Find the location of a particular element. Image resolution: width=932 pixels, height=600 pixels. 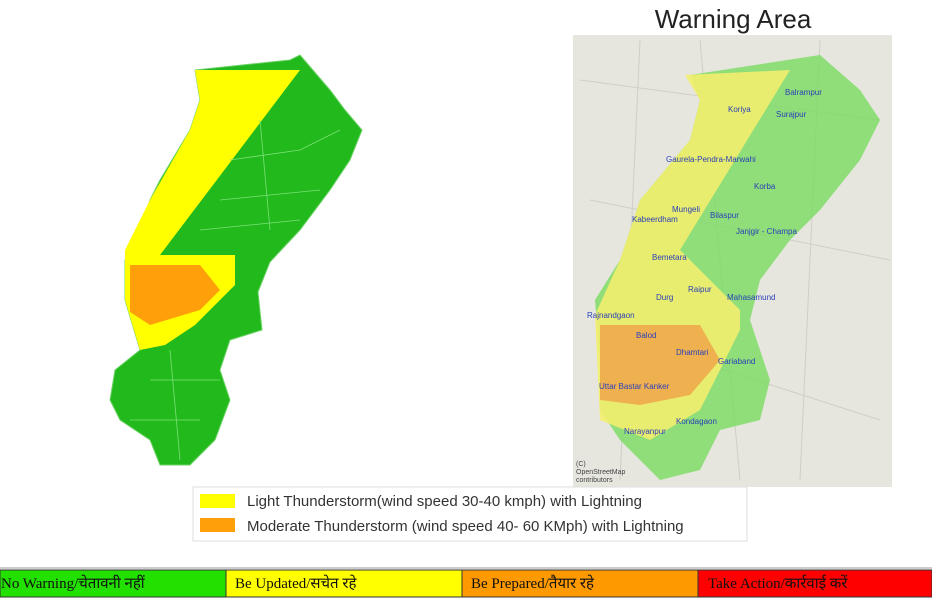

district-lines is located at coordinates (235, 290).